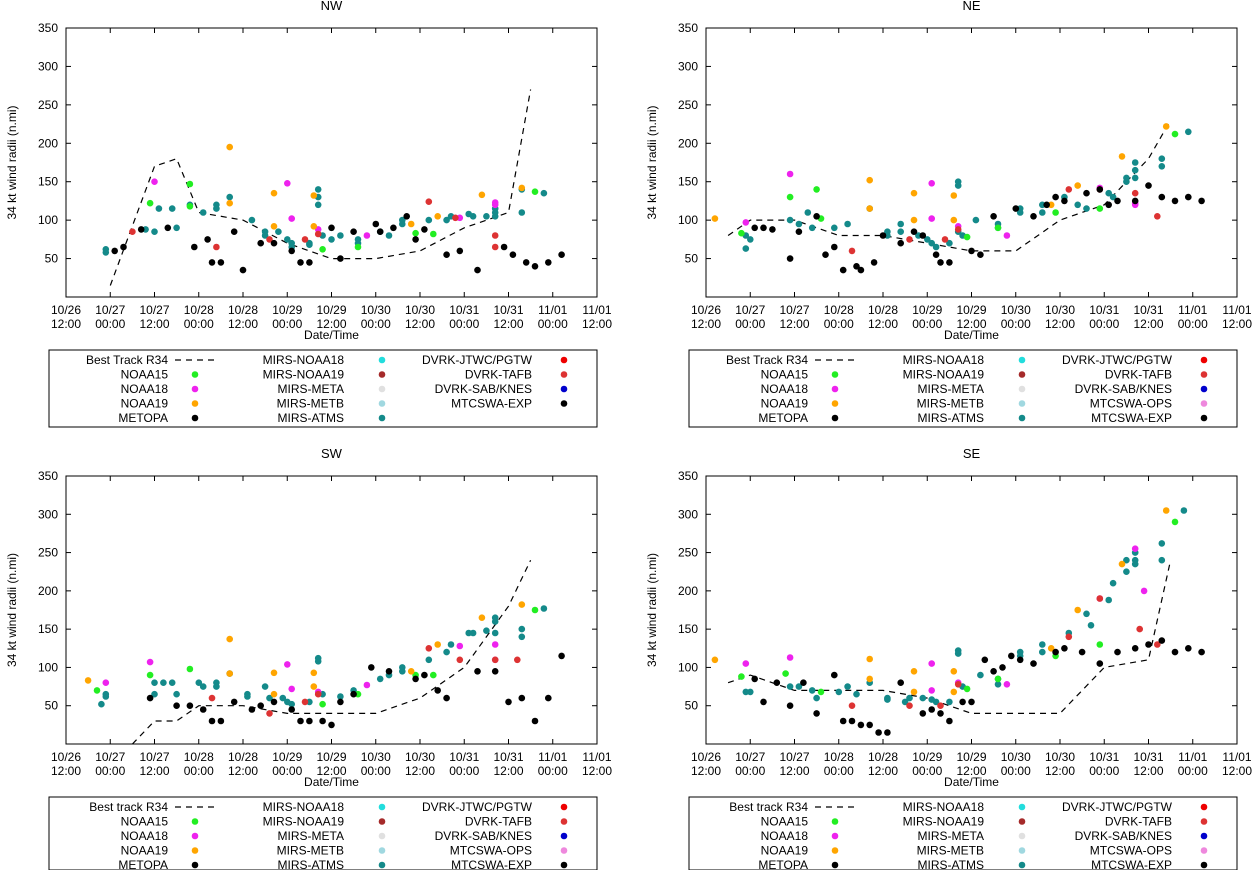 The width and height of the screenshot is (1253, 870). What do you see at coordinates (971, 6) in the screenshot?
I see `chart-title: NE` at bounding box center [971, 6].